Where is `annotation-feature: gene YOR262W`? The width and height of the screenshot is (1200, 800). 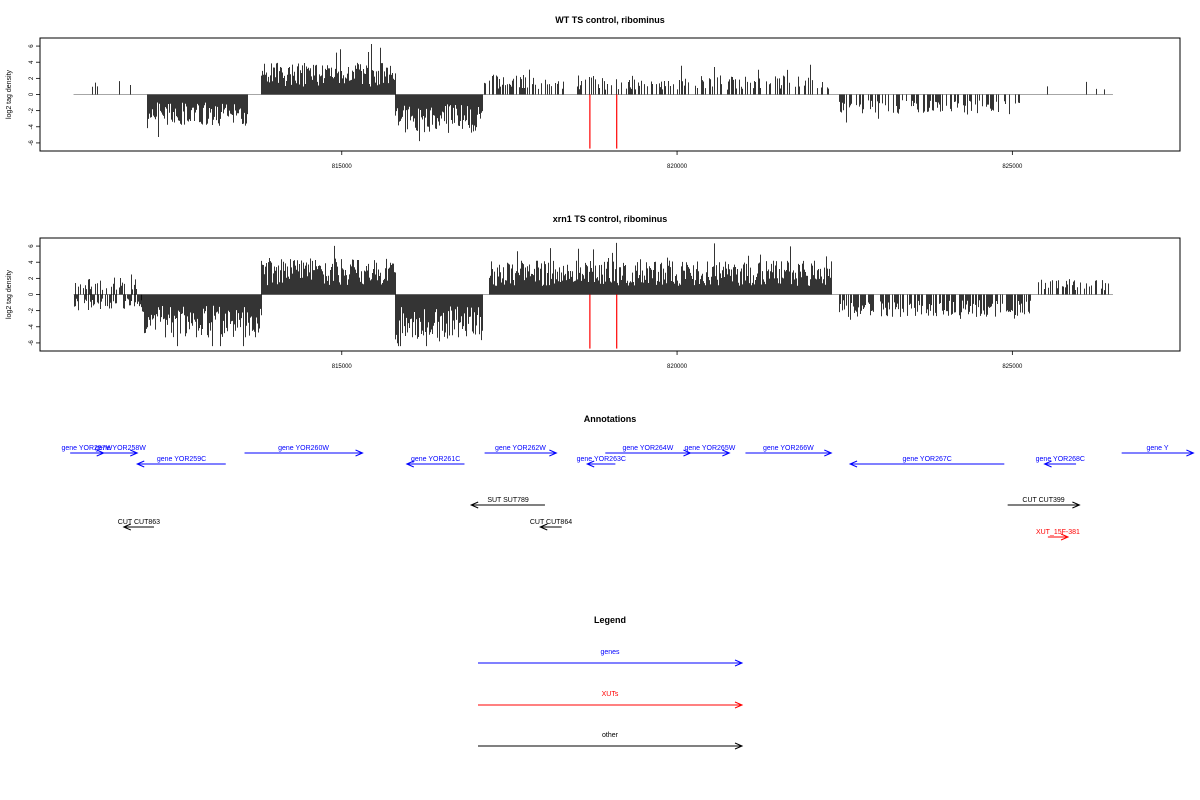
annotation-feature: gene YOR262W is located at coordinates (521, 451).